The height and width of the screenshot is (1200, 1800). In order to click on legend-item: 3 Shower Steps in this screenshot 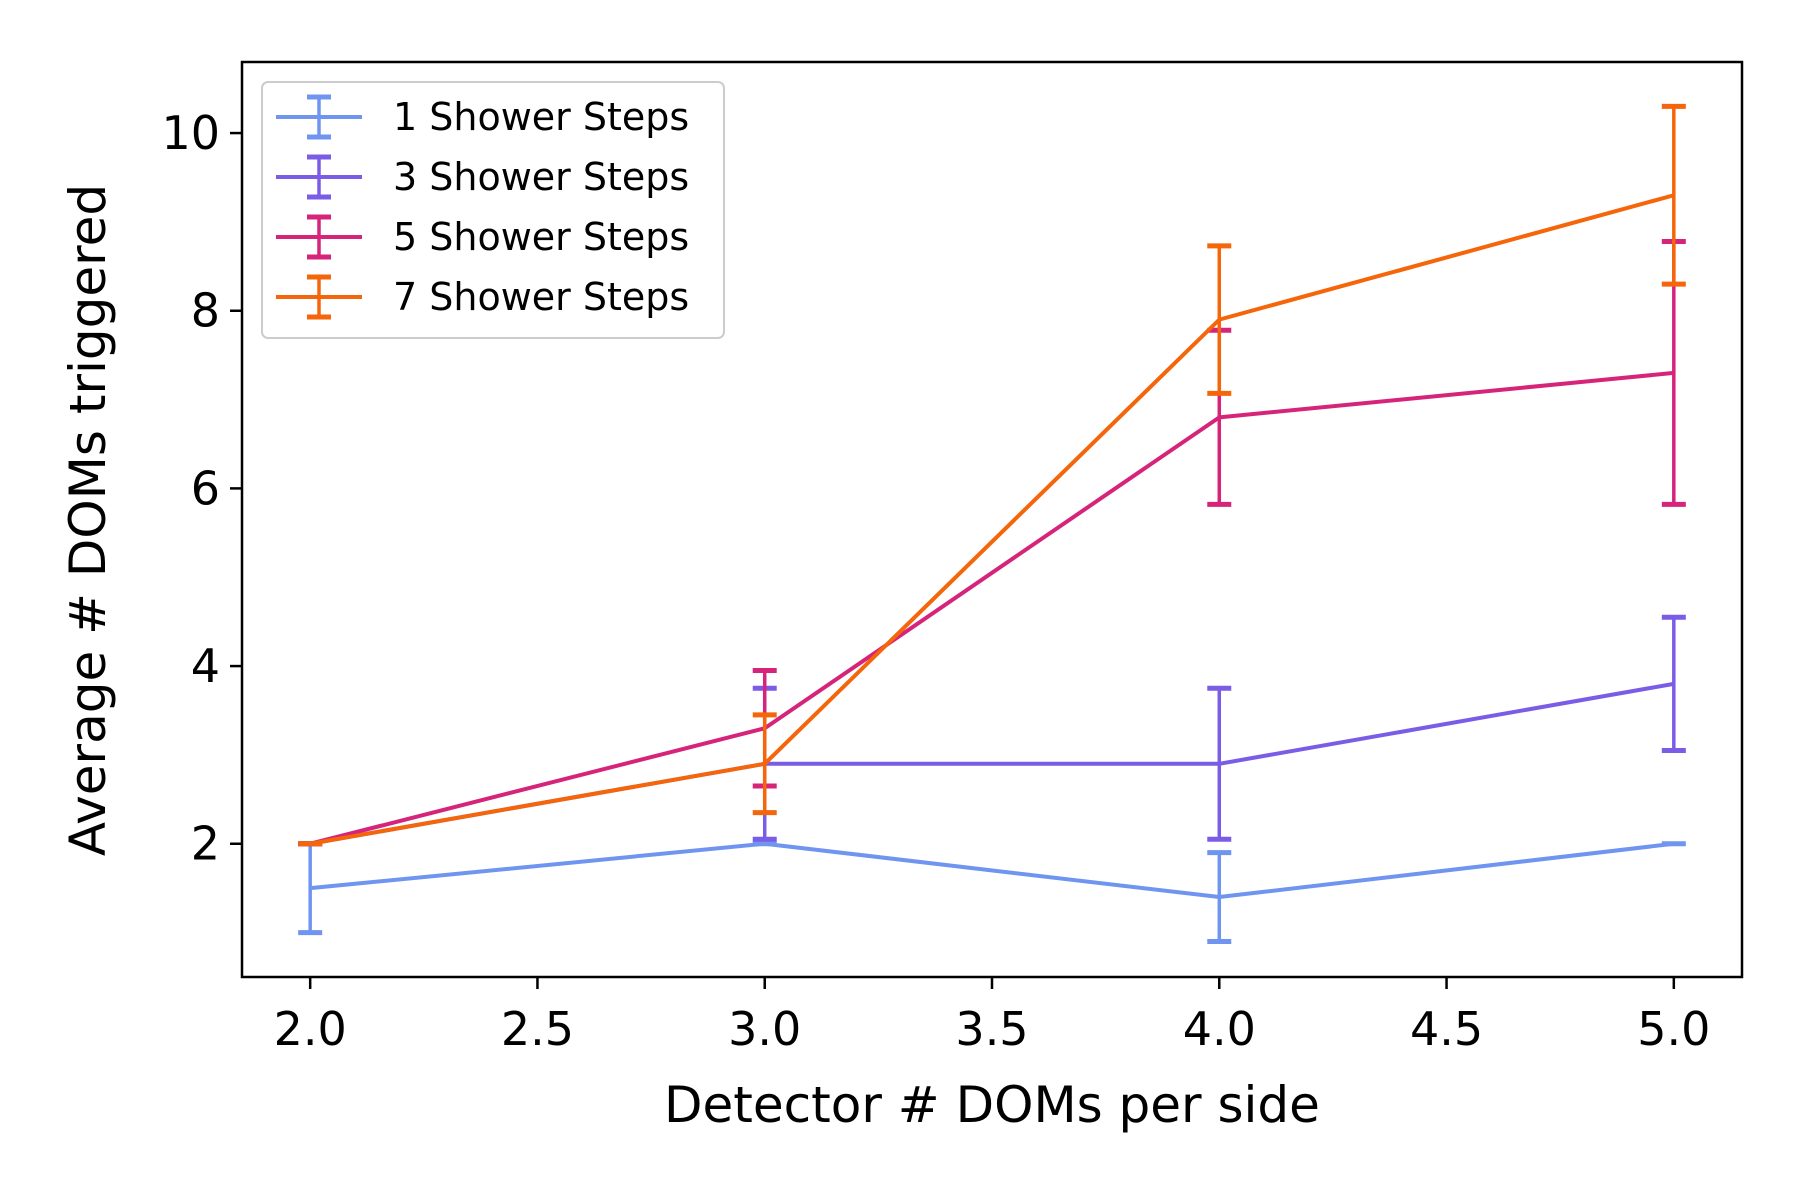, I will do `click(482, 177)`.